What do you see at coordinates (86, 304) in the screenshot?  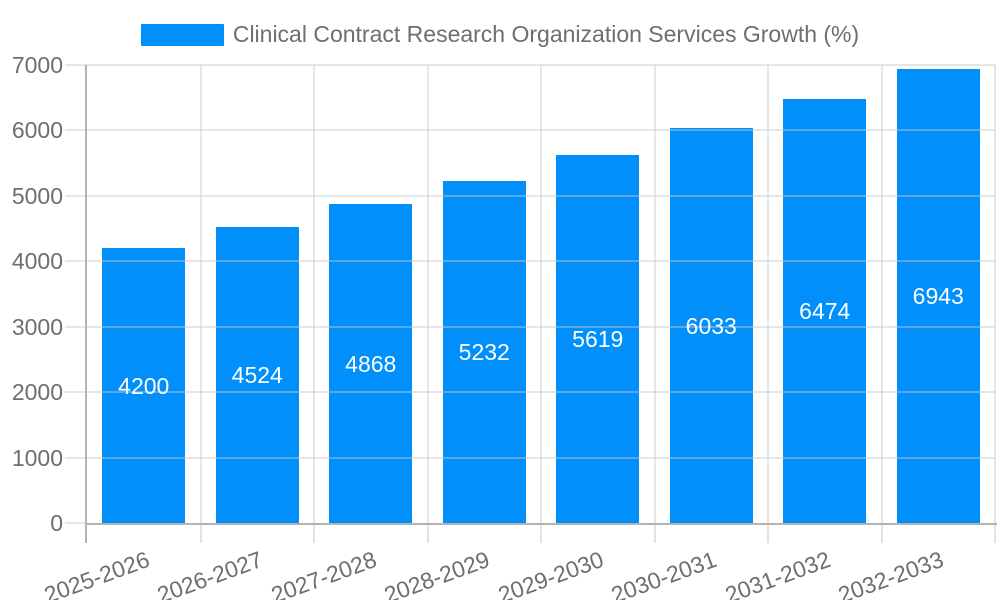 I see `y-axis-line` at bounding box center [86, 304].